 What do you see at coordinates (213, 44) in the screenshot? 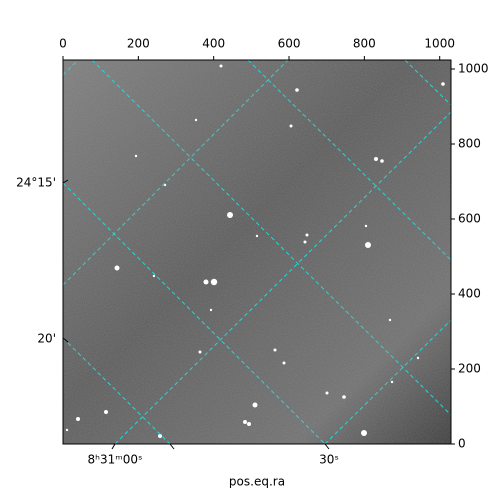
I see `x-tick-label: 400` at bounding box center [213, 44].